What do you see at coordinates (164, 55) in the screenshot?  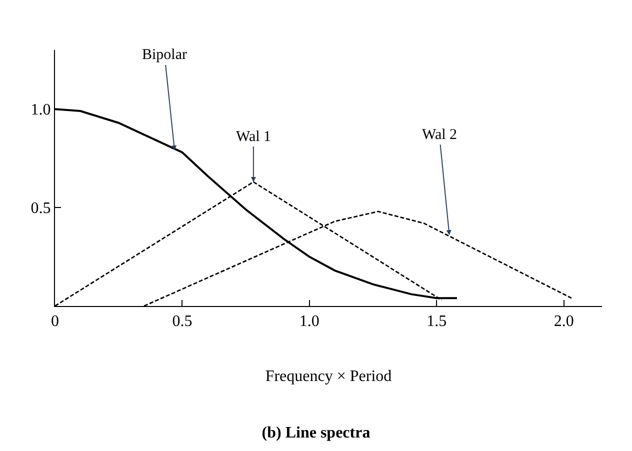 I see `annotation: Bipolar` at bounding box center [164, 55].